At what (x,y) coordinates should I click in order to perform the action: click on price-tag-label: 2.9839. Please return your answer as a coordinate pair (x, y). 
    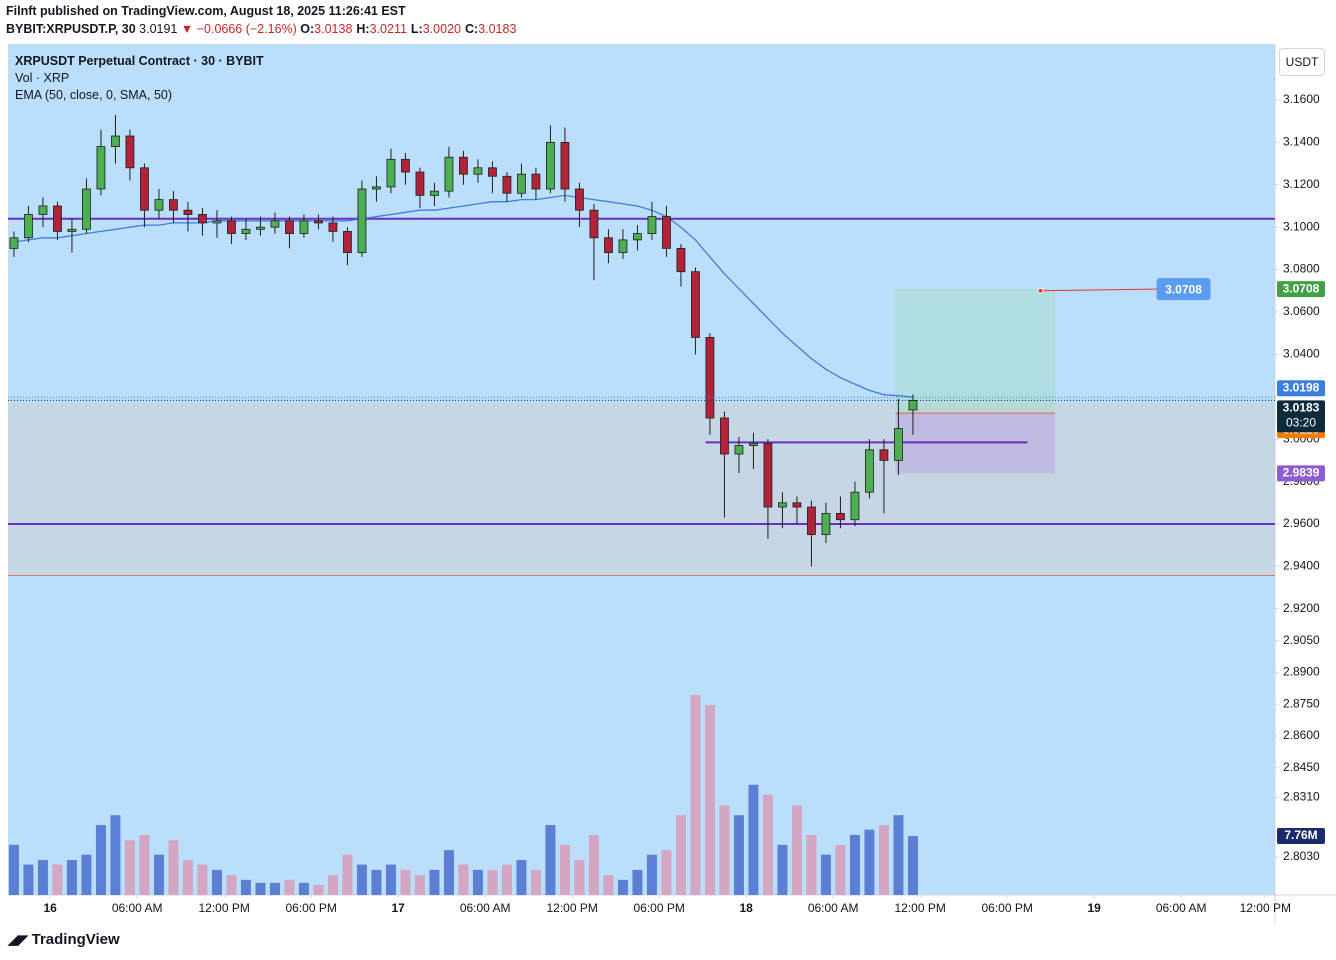
    Looking at the image, I should click on (1301, 472).